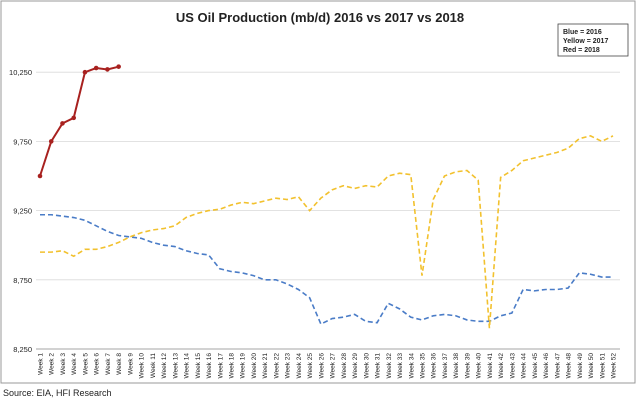  Describe the element at coordinates (411, 366) in the screenshot. I see `x-tick-label: Week 34` at that location.